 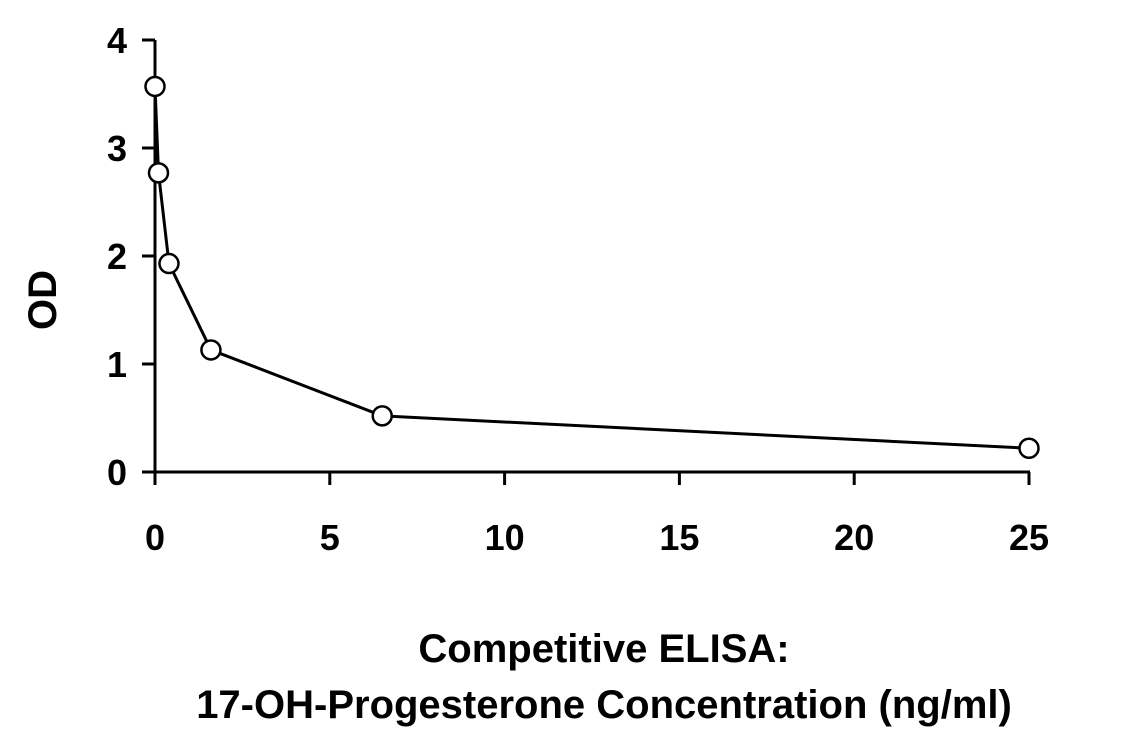 I want to click on x-tick-label: 15, so click(x=679, y=537).